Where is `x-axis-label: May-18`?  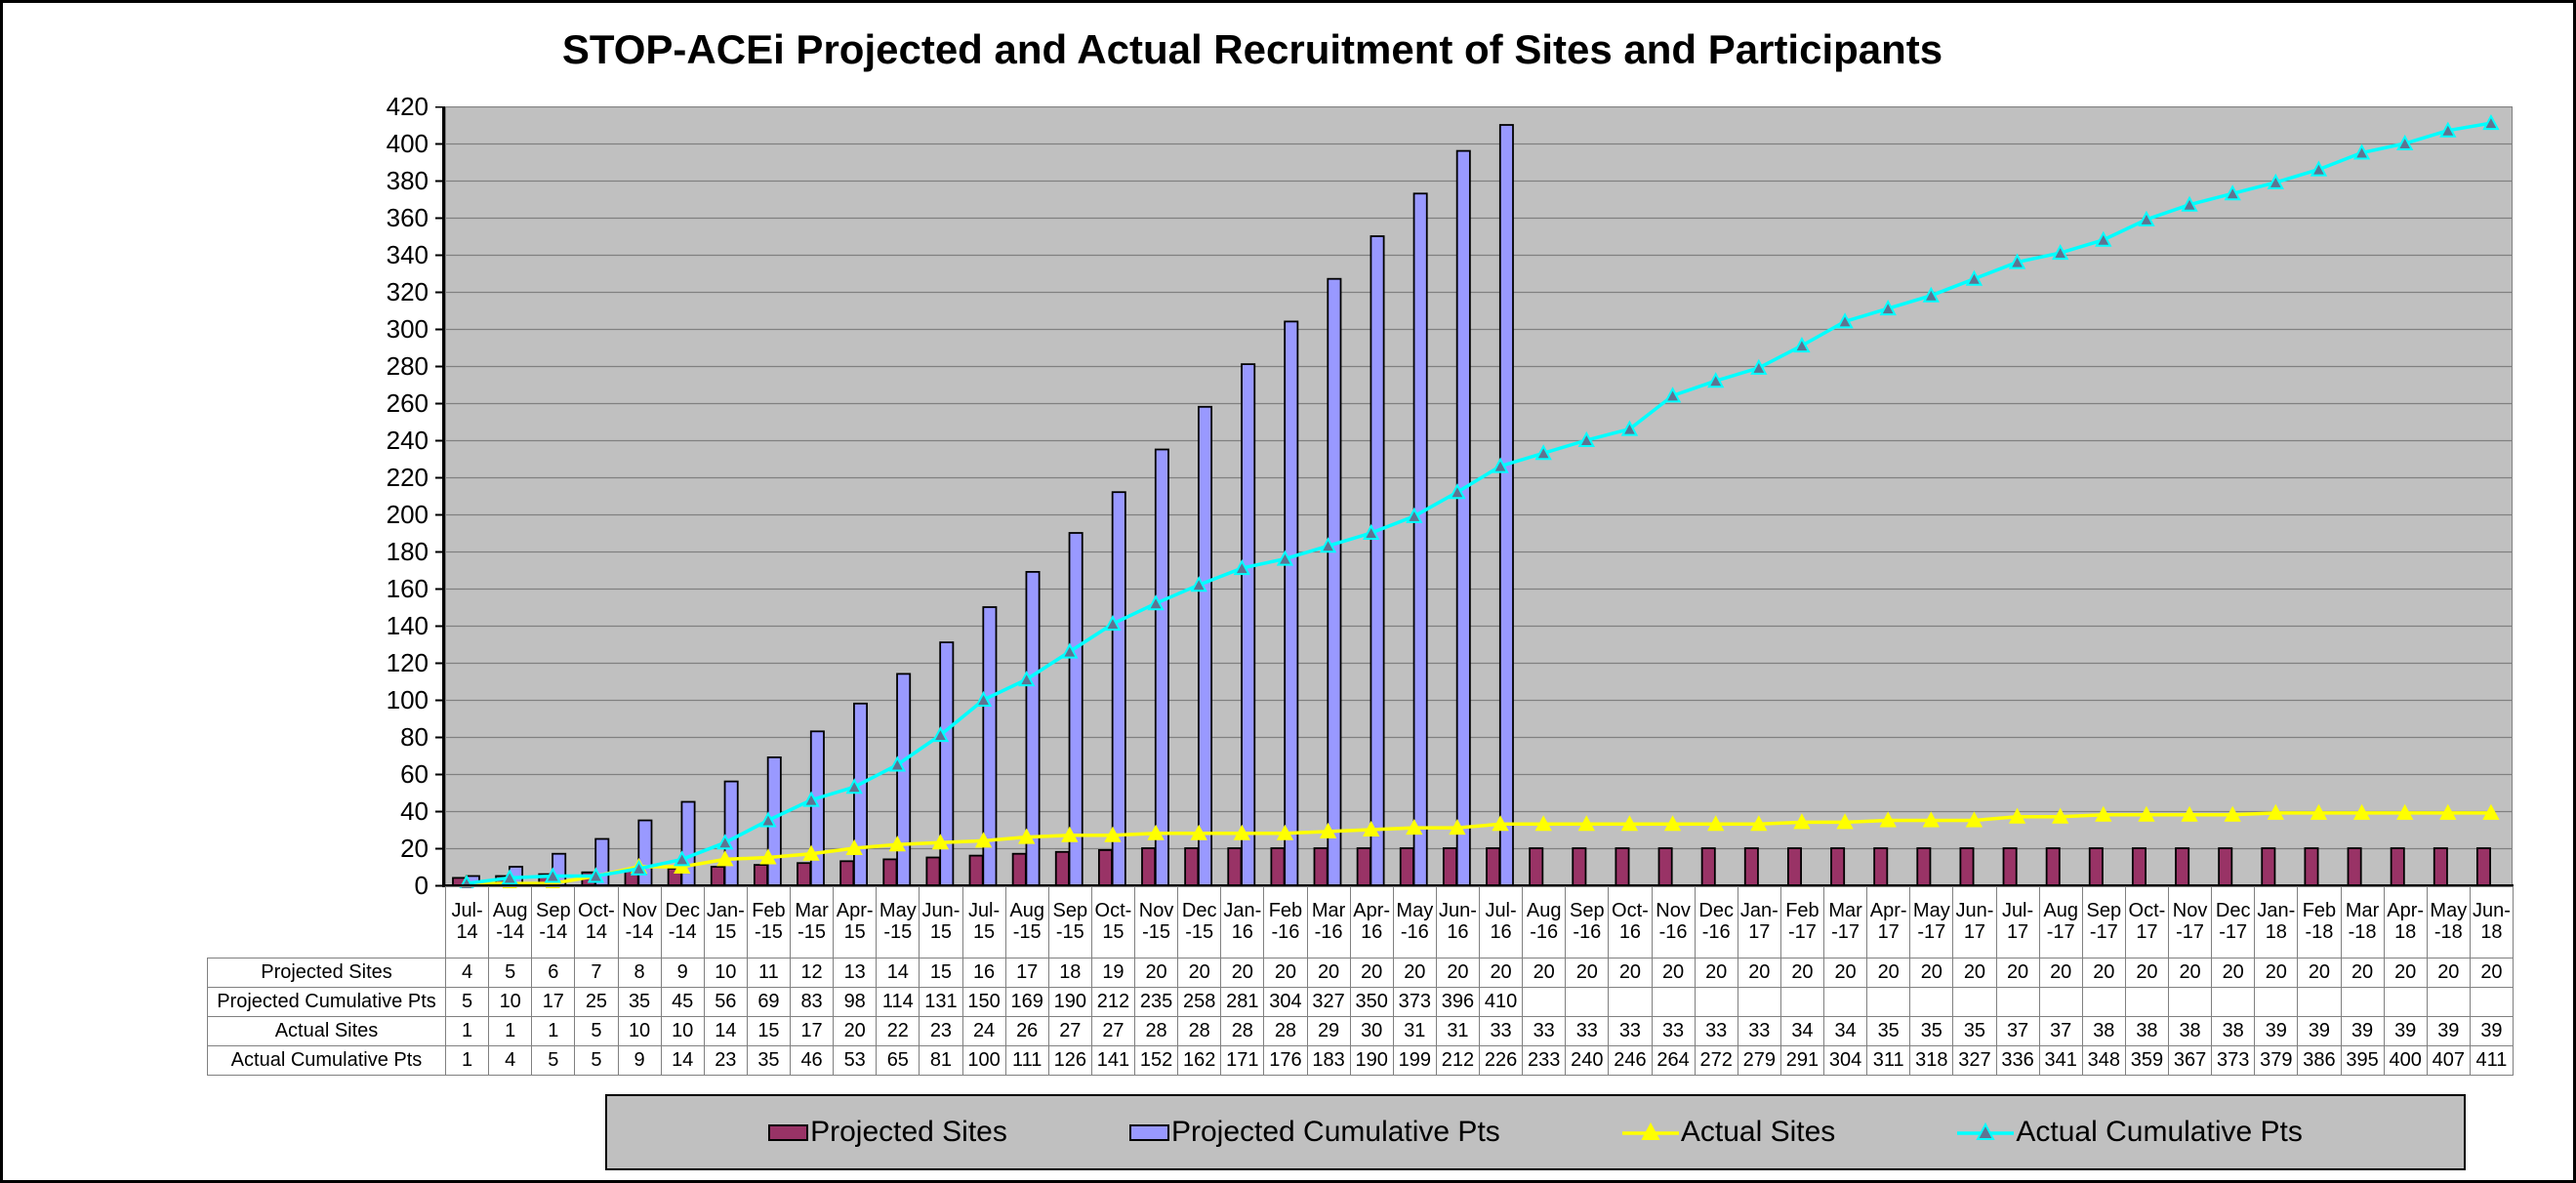 x-axis-label: May-18 is located at coordinates (2448, 922).